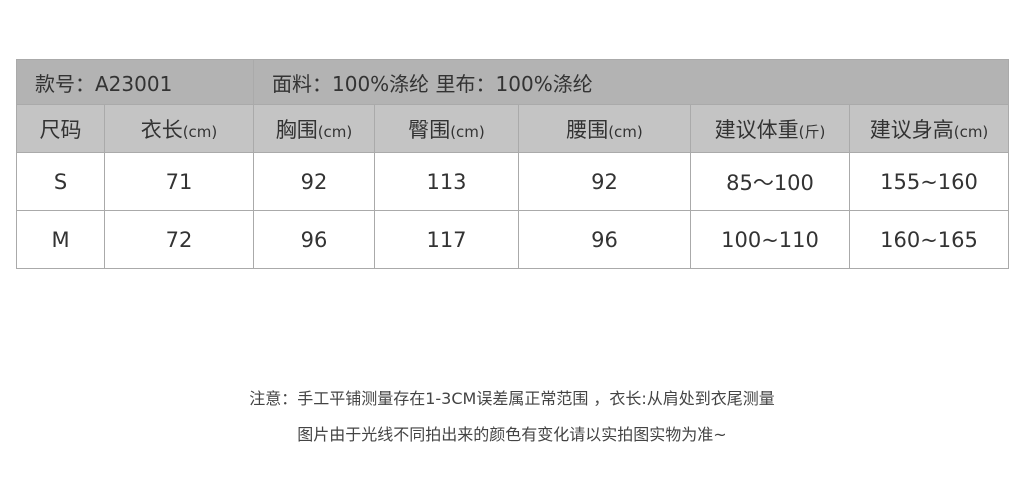 This screenshot has height=489, width=1024. What do you see at coordinates (770, 239) in the screenshot?
I see `cell: 100~110` at bounding box center [770, 239].